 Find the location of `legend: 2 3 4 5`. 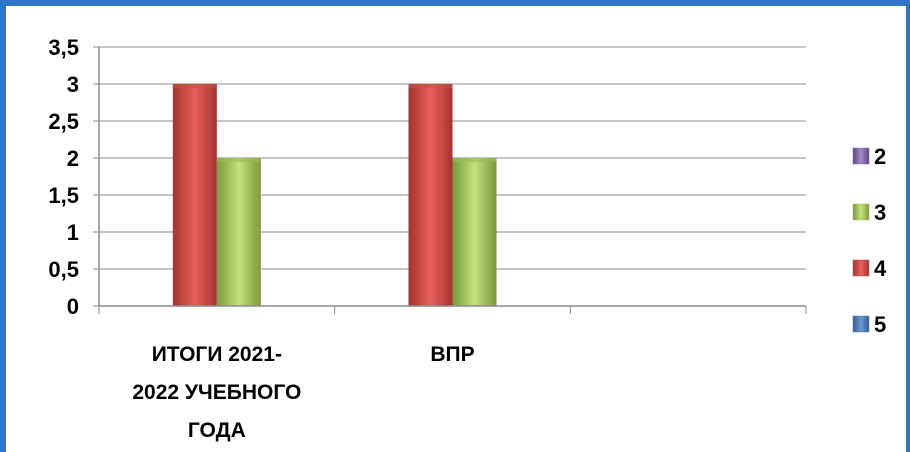

legend: 2 3 4 5 is located at coordinates (869, 240).